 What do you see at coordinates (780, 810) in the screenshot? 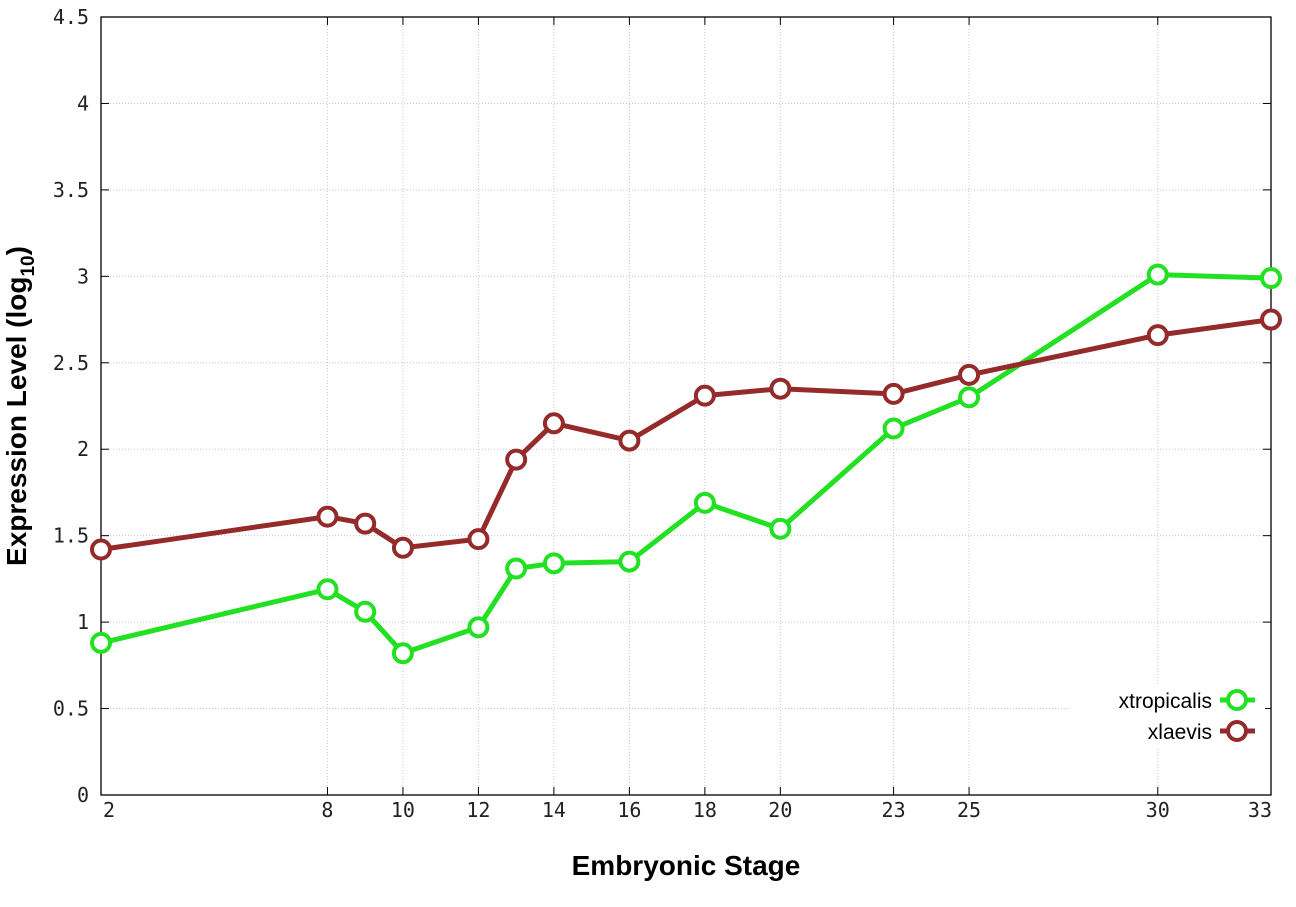
I see `x-tick-label: 20` at bounding box center [780, 810].